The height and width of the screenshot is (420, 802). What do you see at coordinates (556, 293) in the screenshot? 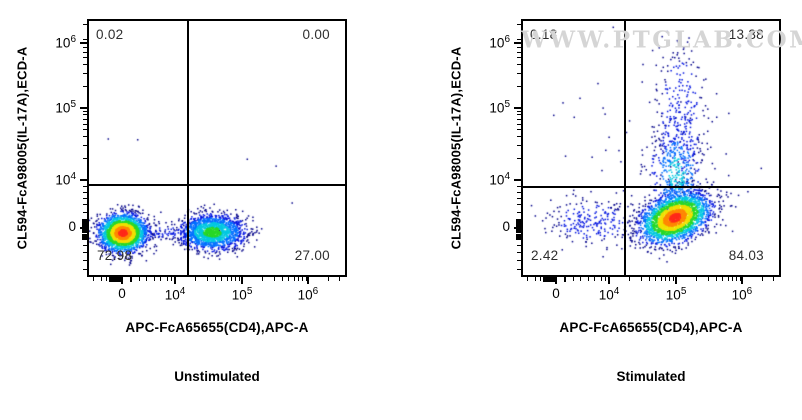
I see `x-axis-tick-label: 0` at bounding box center [556, 293].